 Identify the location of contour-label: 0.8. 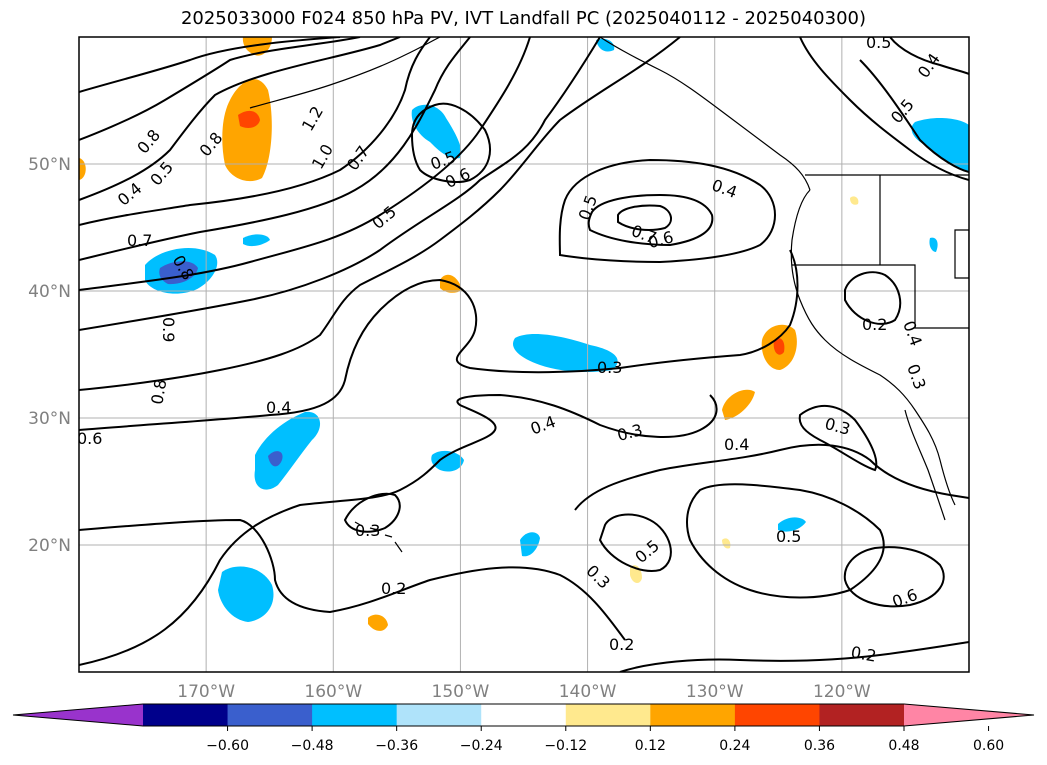
(158, 392).